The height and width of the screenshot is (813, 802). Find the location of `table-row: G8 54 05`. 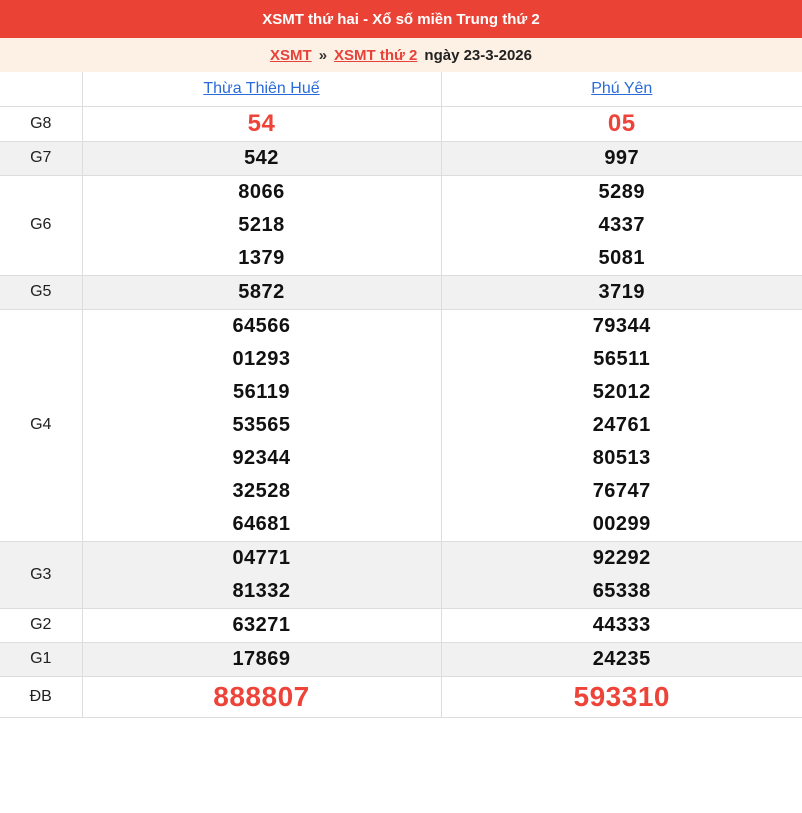

table-row: G8 54 05 is located at coordinates (401, 124).